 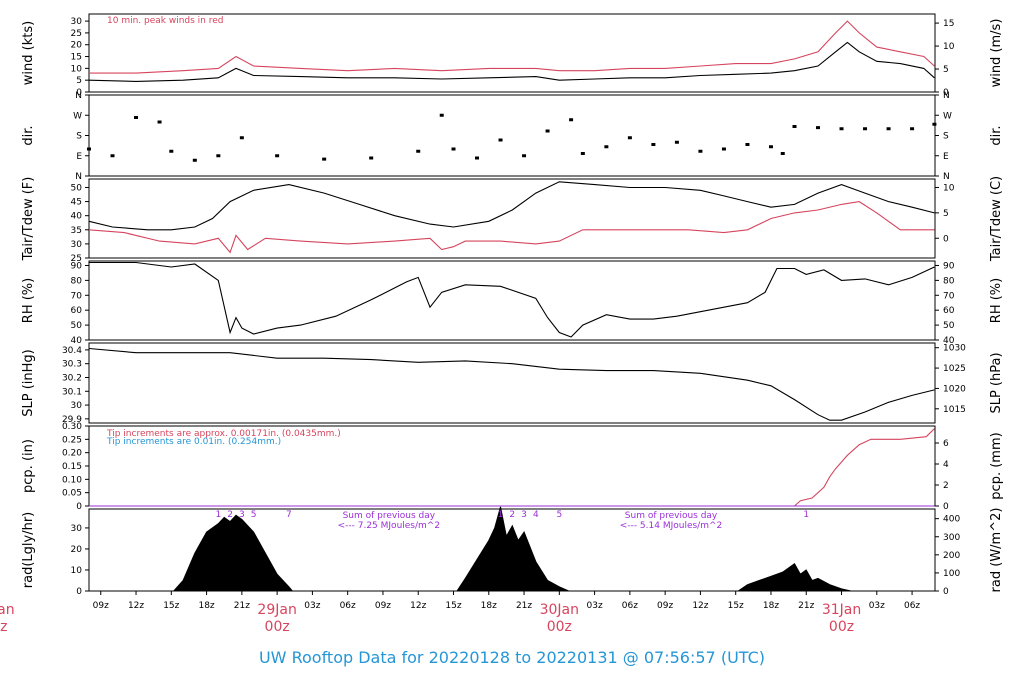 I want to click on slp-right-tick-label: 1030, so click(x=954, y=349).